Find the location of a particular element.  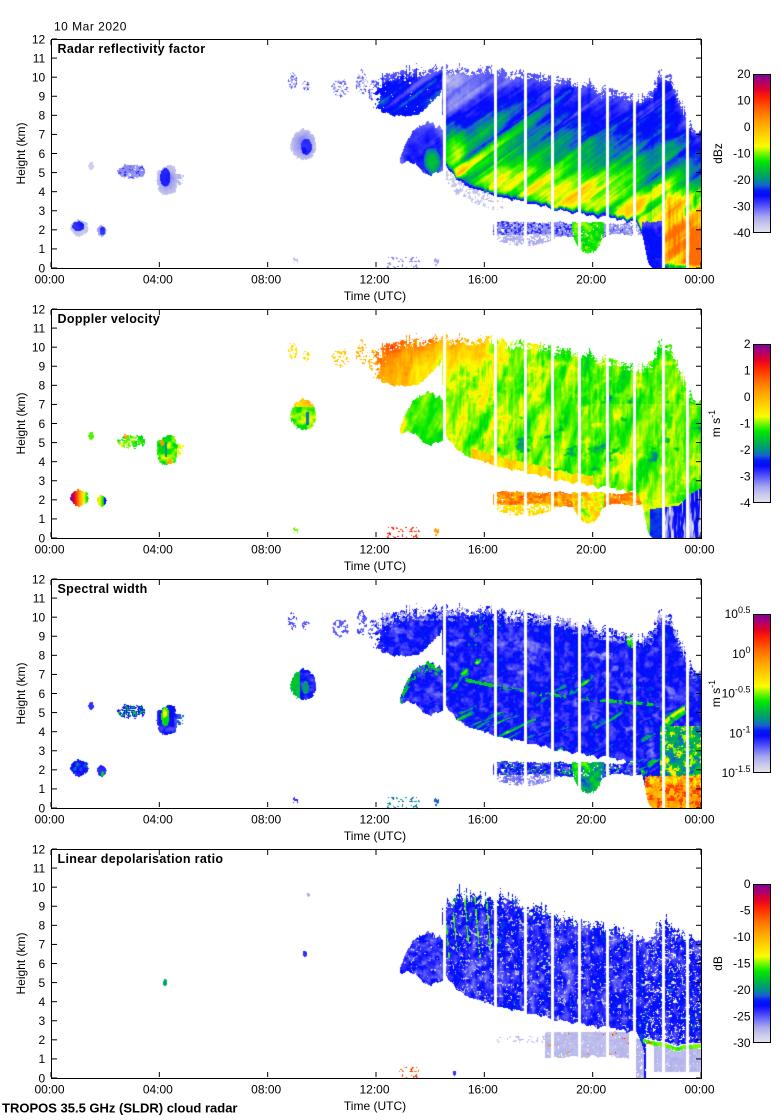

svg-text: -4 is located at coordinates (745, 503).